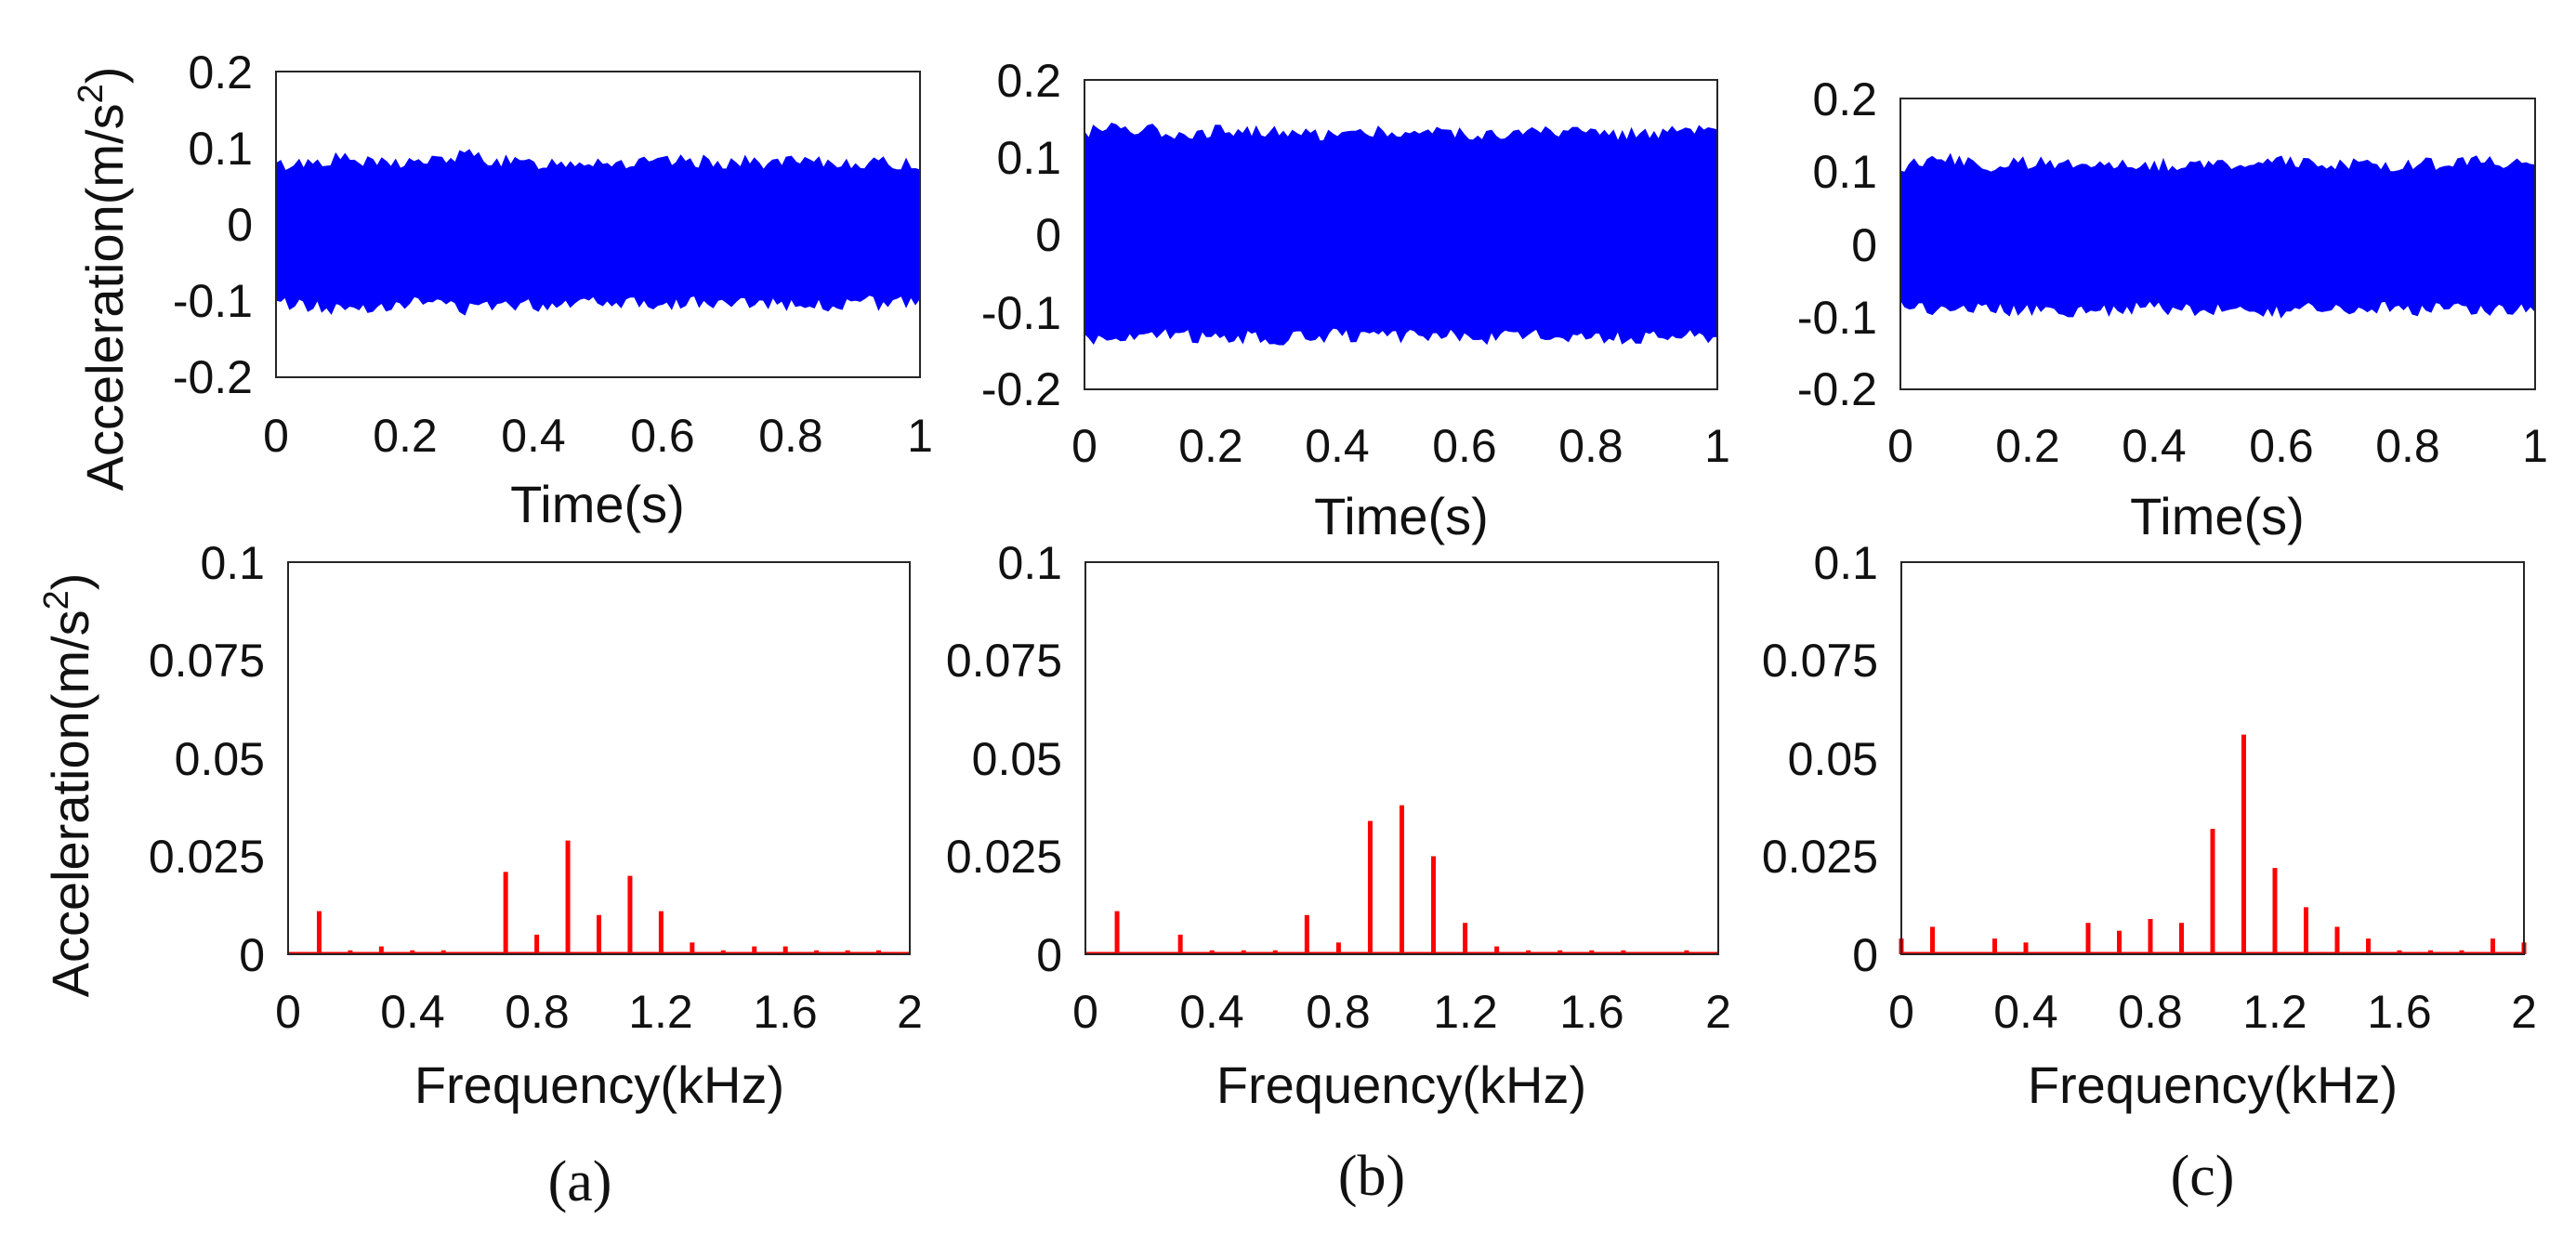 The width and height of the screenshot is (2576, 1233). I want to click on panel-b-freq-xticks: 0 0.4 0.8 1.2 1.6 2, so click(1401, 1012).